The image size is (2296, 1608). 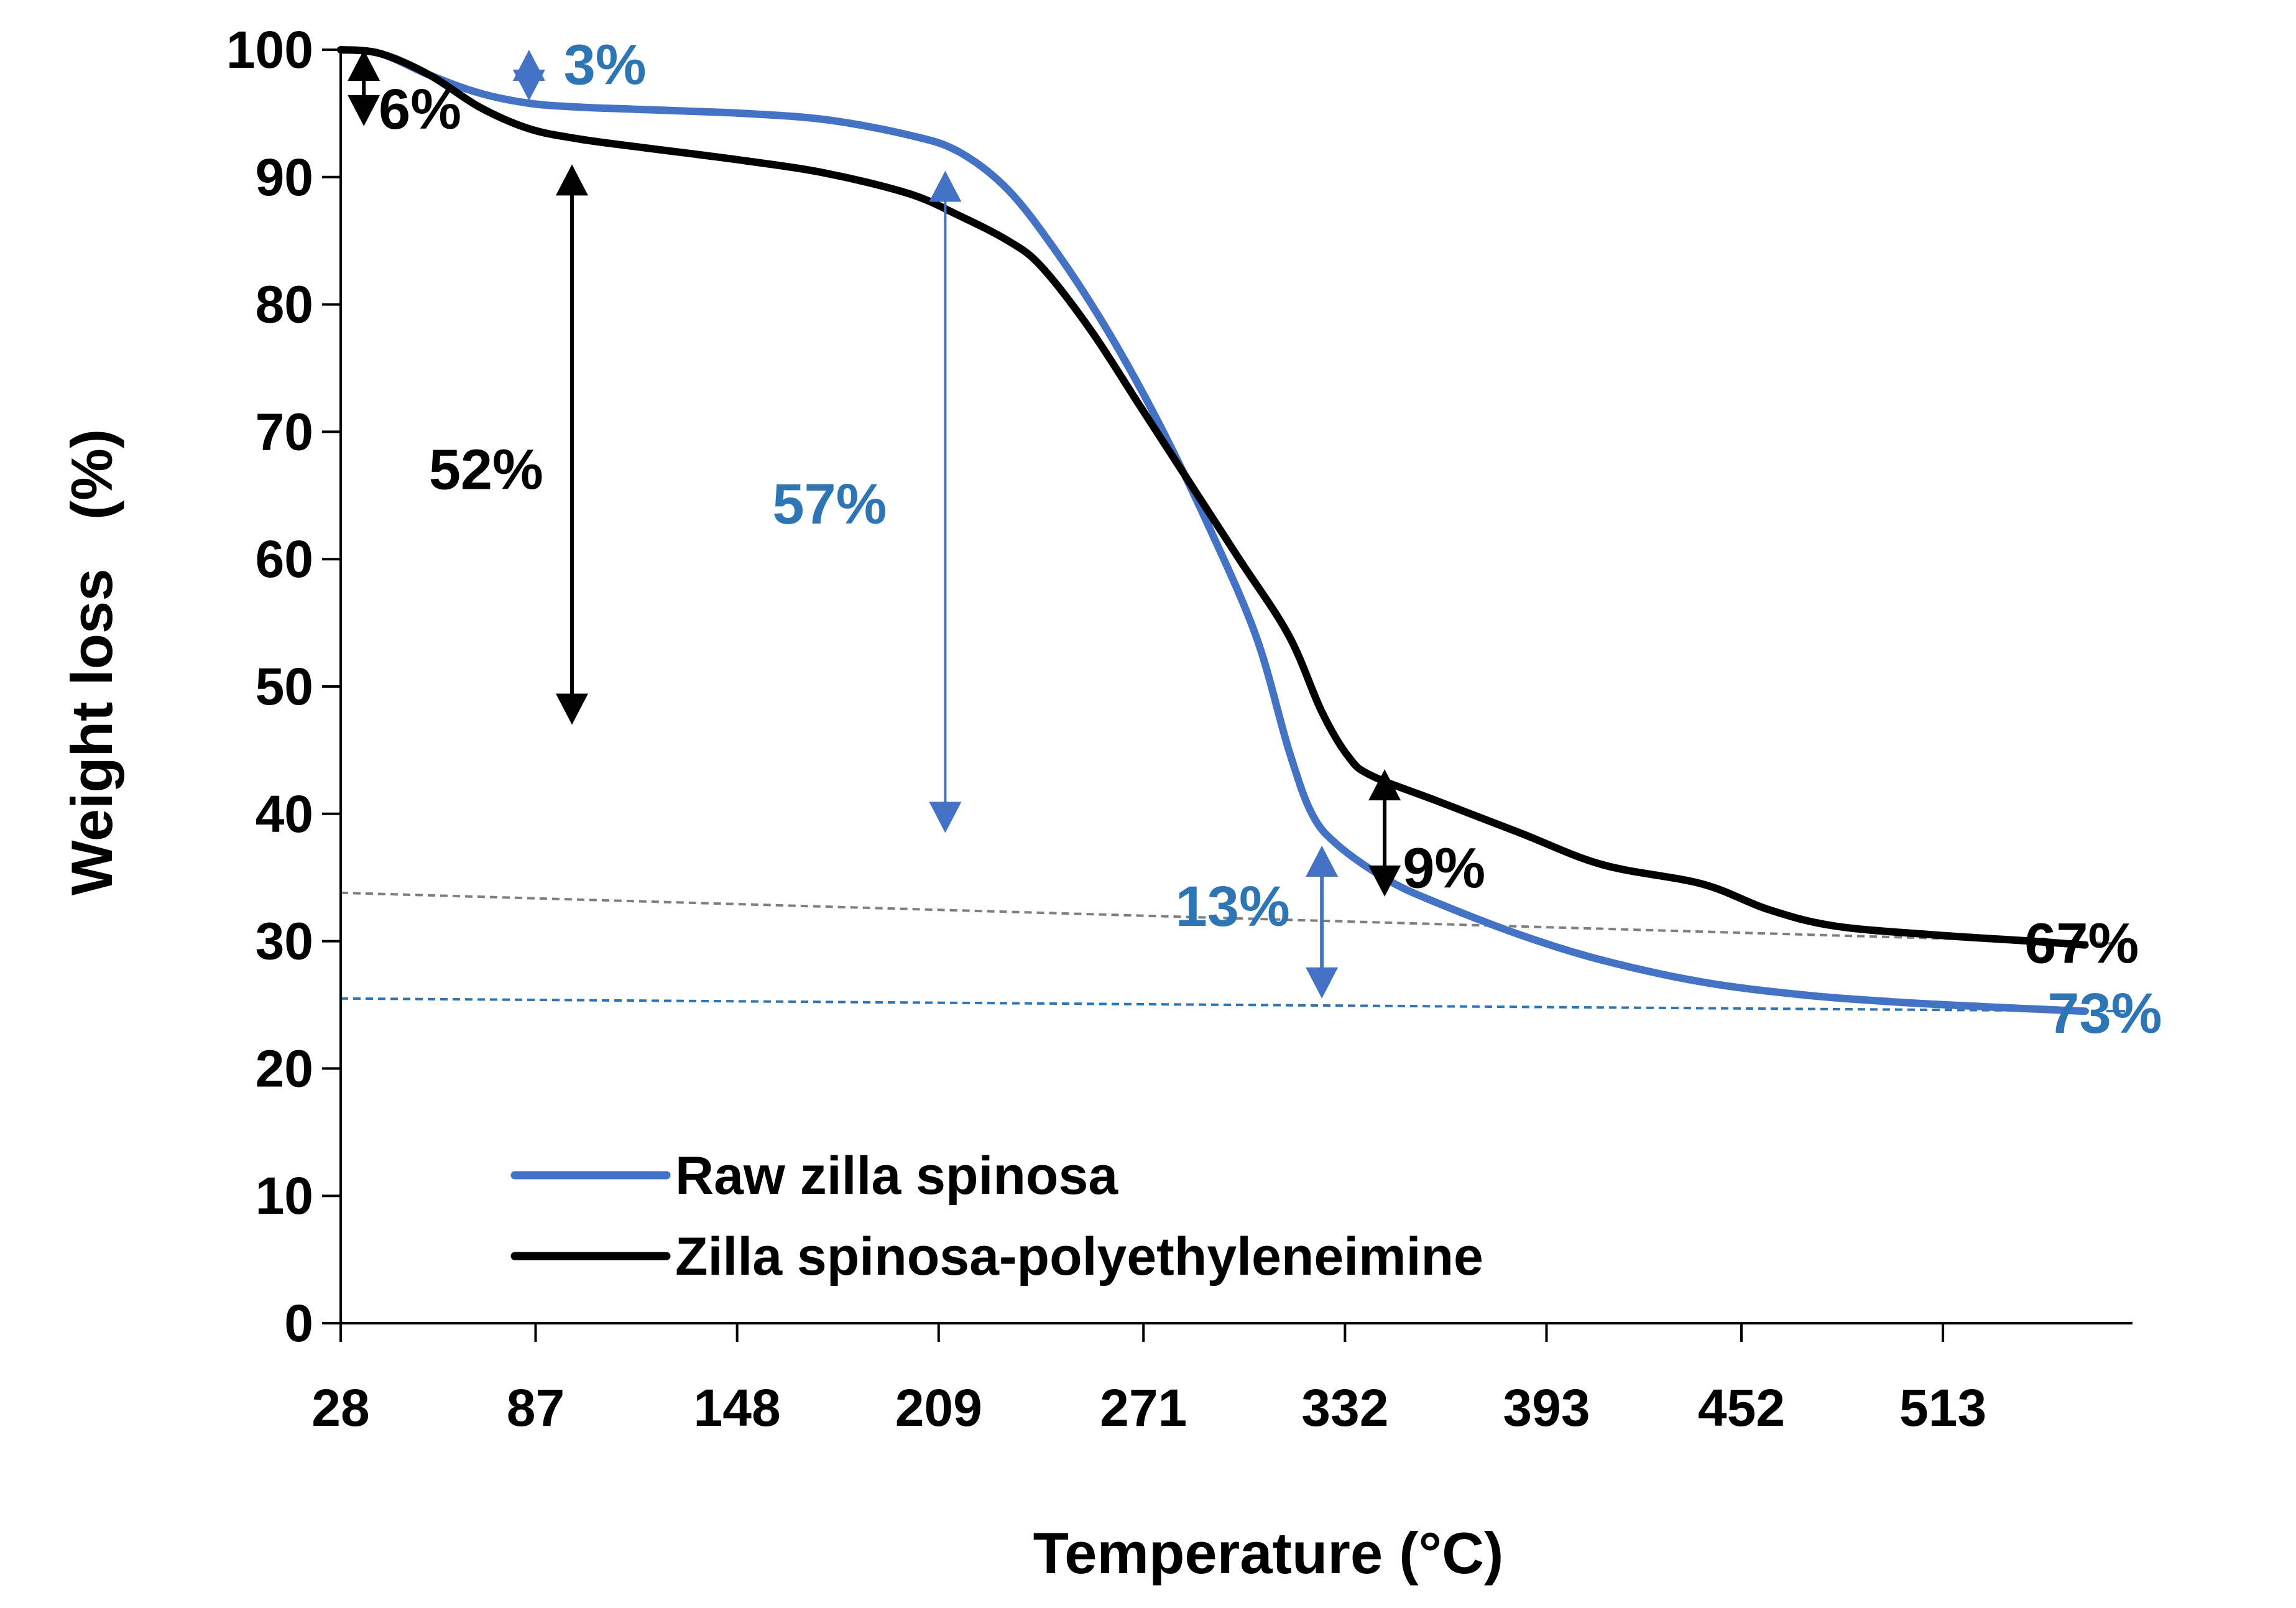 I want to click on annotation-label: 67%, so click(x=2081, y=943).